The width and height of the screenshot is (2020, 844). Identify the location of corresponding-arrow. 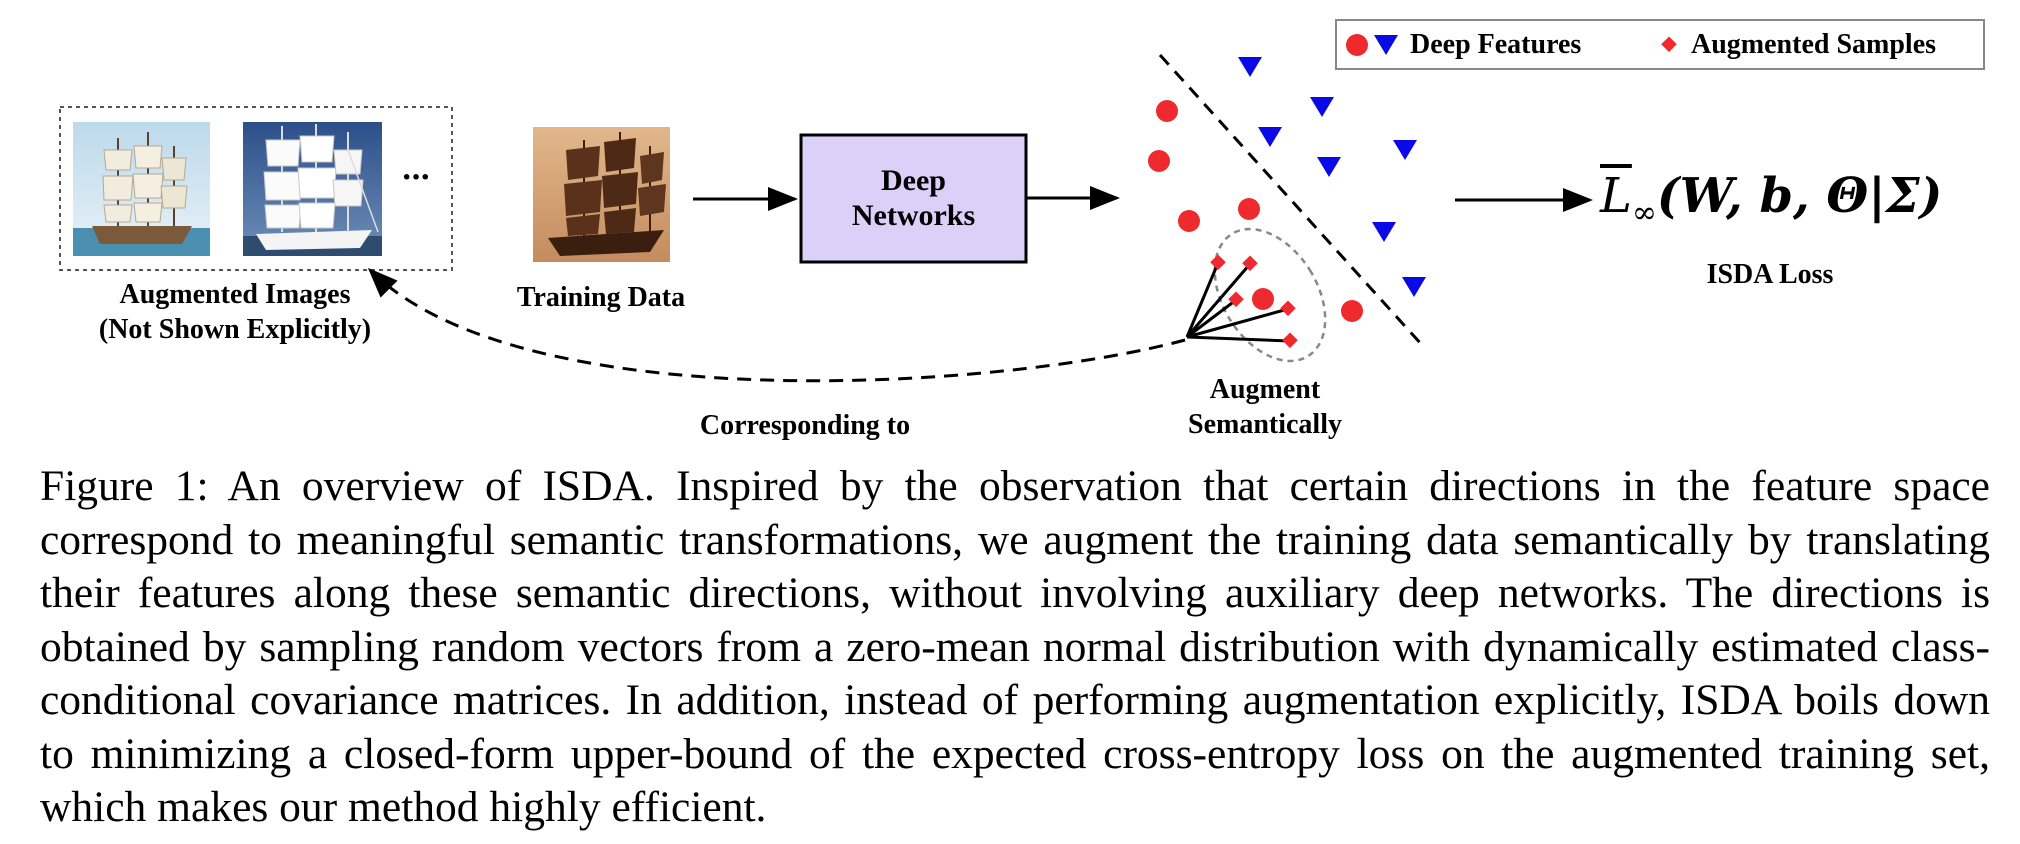
(776, 325).